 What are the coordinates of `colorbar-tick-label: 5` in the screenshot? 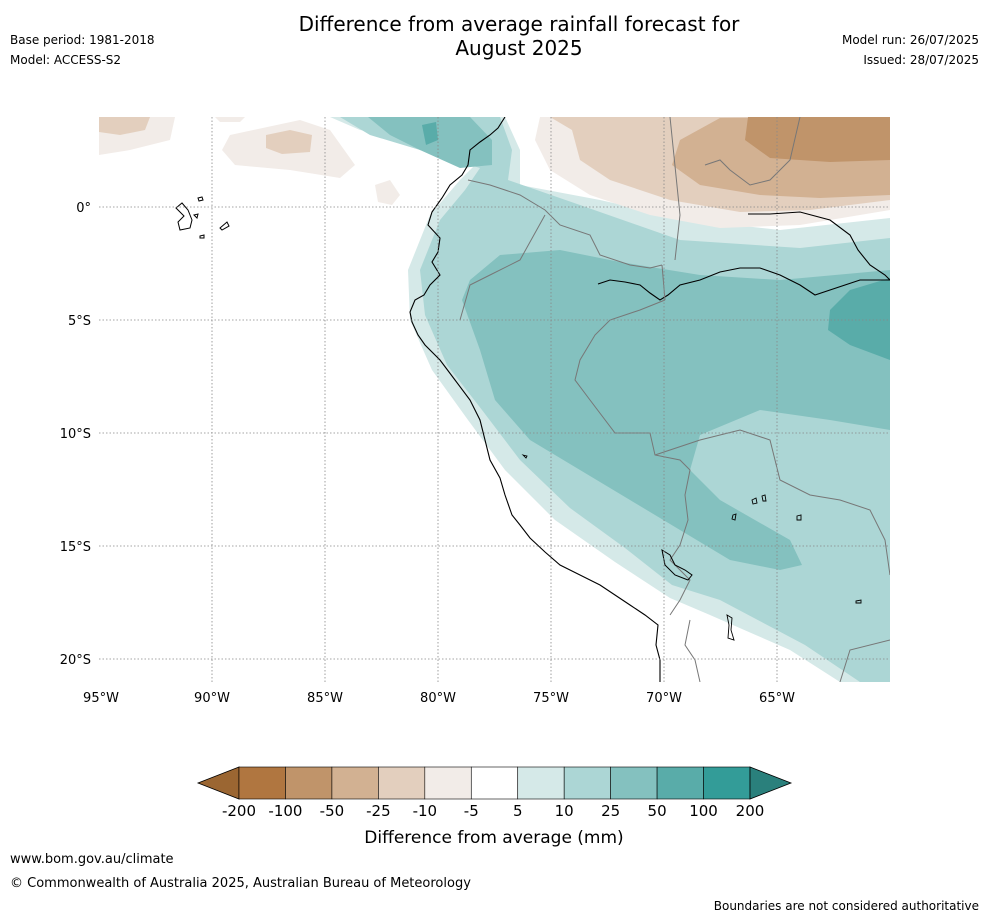 It's located at (518, 811).